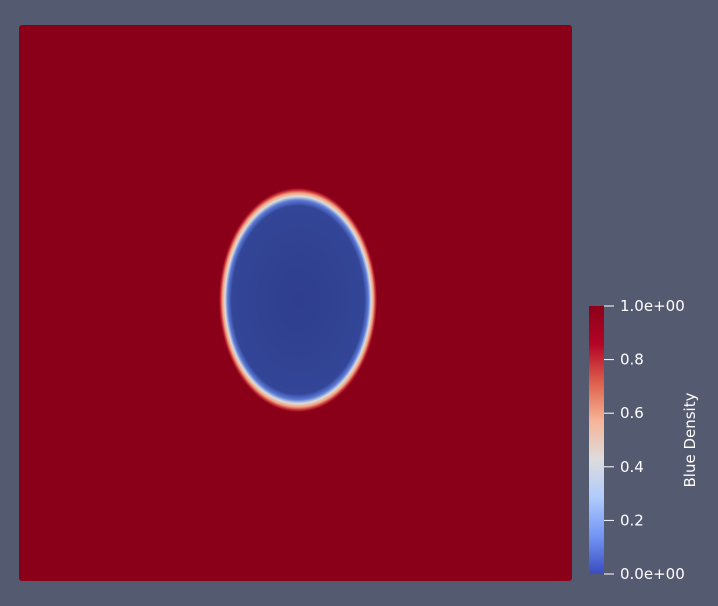  Describe the element at coordinates (652, 306) in the screenshot. I see `colorbar-tick-label: 1.0e+00` at that location.